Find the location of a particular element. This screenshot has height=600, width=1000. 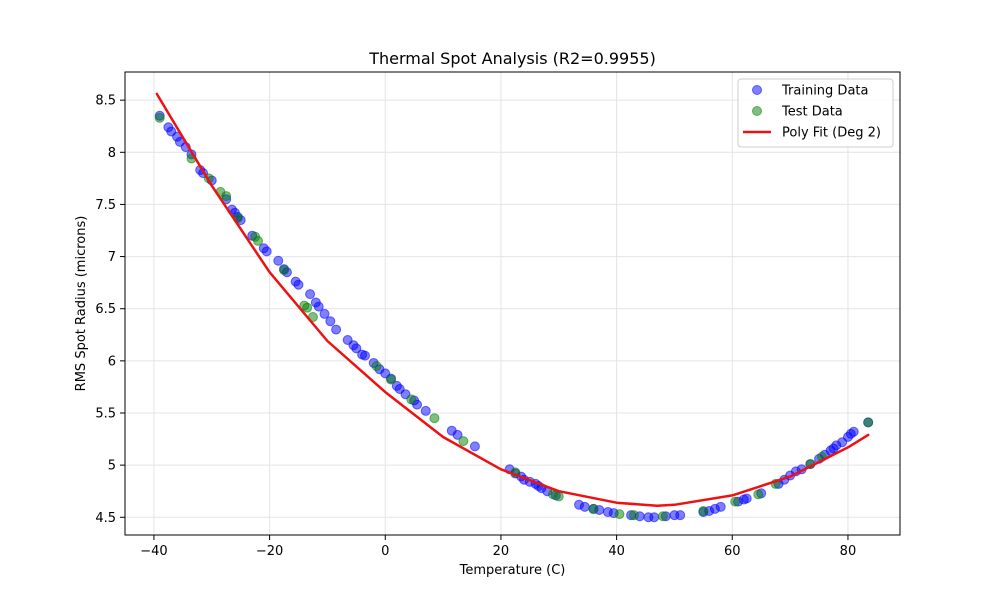

x-axis-label: Temperature (C) is located at coordinates (512, 570).